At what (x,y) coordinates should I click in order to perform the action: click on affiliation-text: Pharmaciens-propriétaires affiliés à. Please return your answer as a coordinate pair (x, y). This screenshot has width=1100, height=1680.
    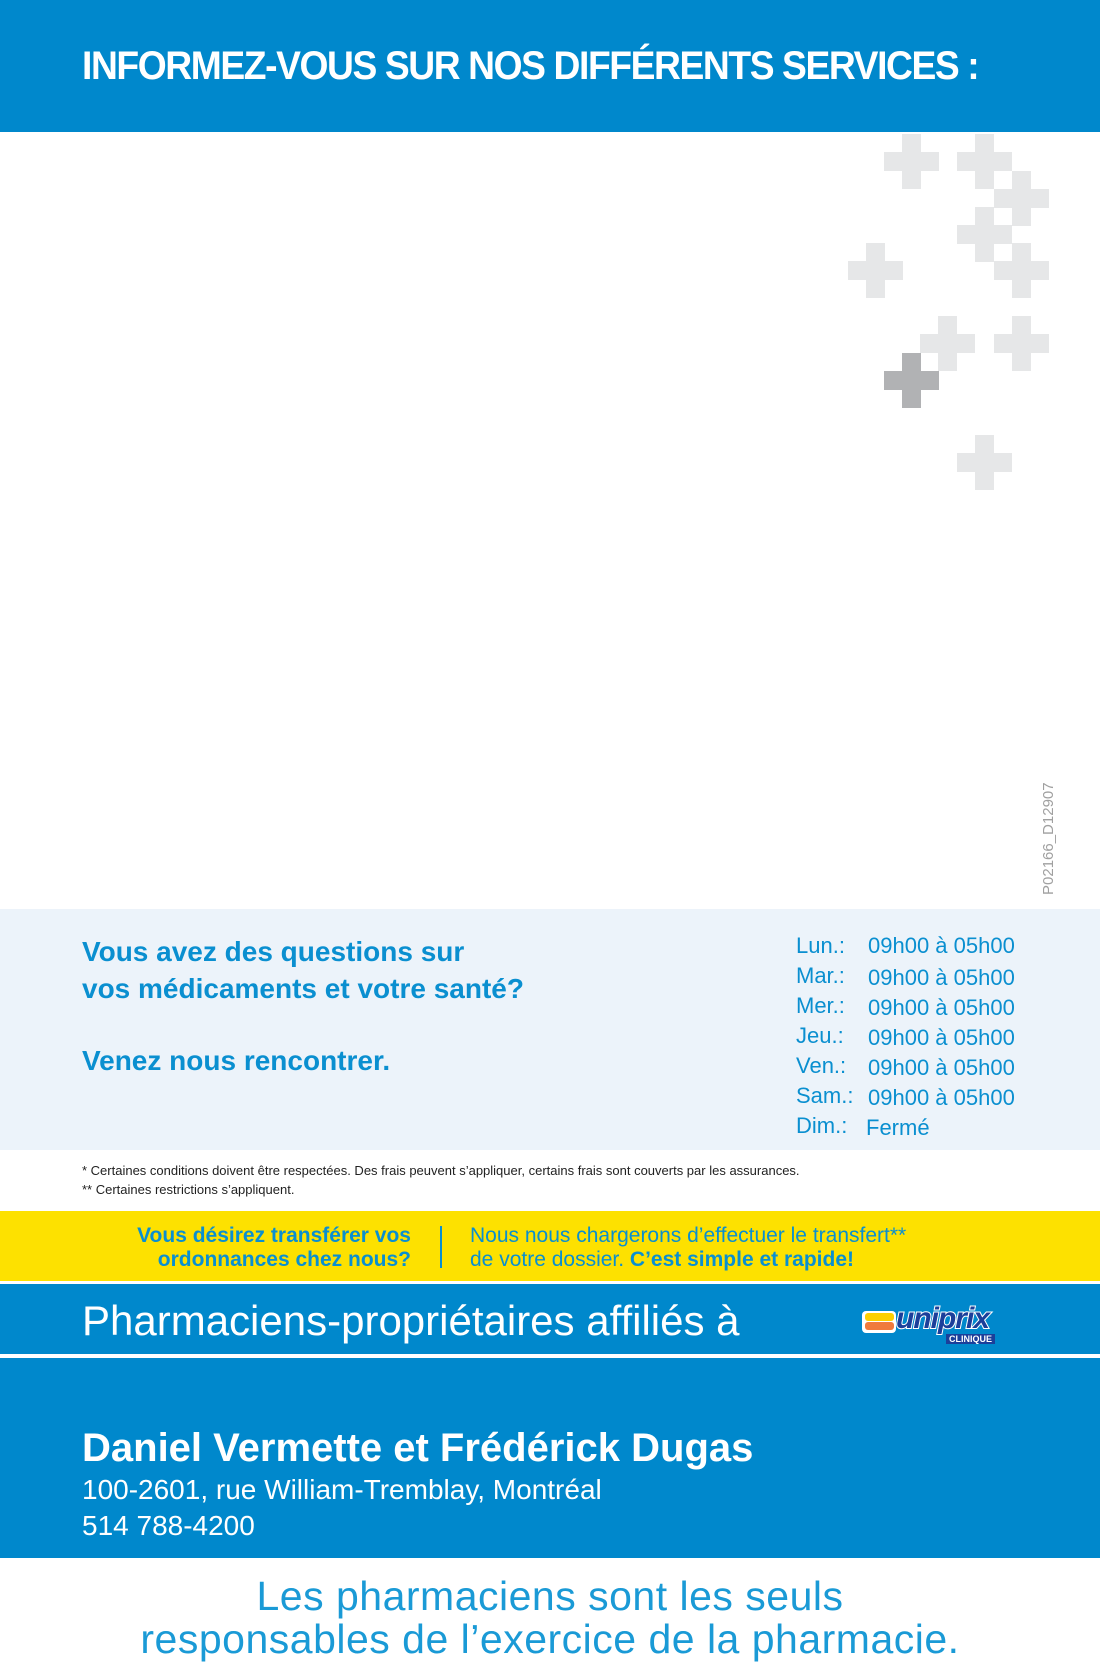
    Looking at the image, I should click on (411, 1320).